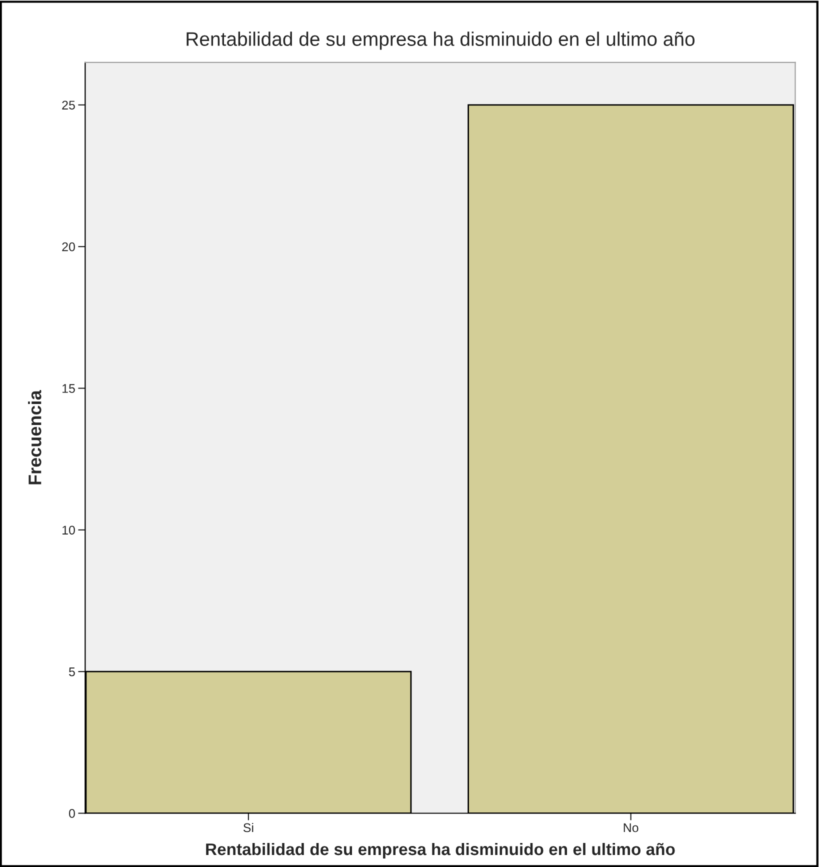 The image size is (819, 867). Describe the element at coordinates (440, 850) in the screenshot. I see `x-axis-title: Rentabilidad de su empresa ha disminuido en el ultimo año` at that location.